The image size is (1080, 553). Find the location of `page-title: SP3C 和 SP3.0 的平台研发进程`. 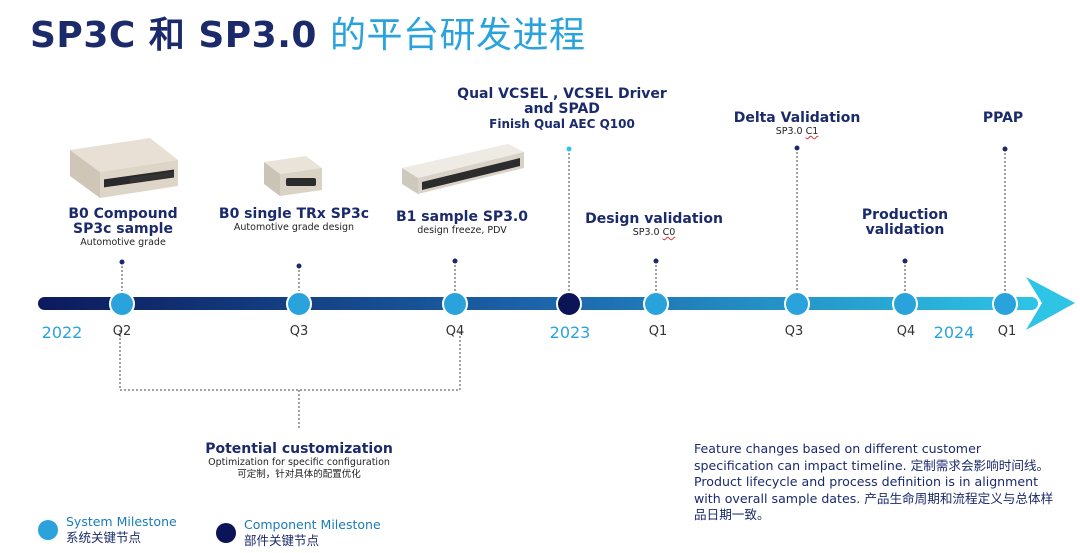

page-title: SP3C 和 SP3.0 的平台研发进程 is located at coordinates (308, 32).